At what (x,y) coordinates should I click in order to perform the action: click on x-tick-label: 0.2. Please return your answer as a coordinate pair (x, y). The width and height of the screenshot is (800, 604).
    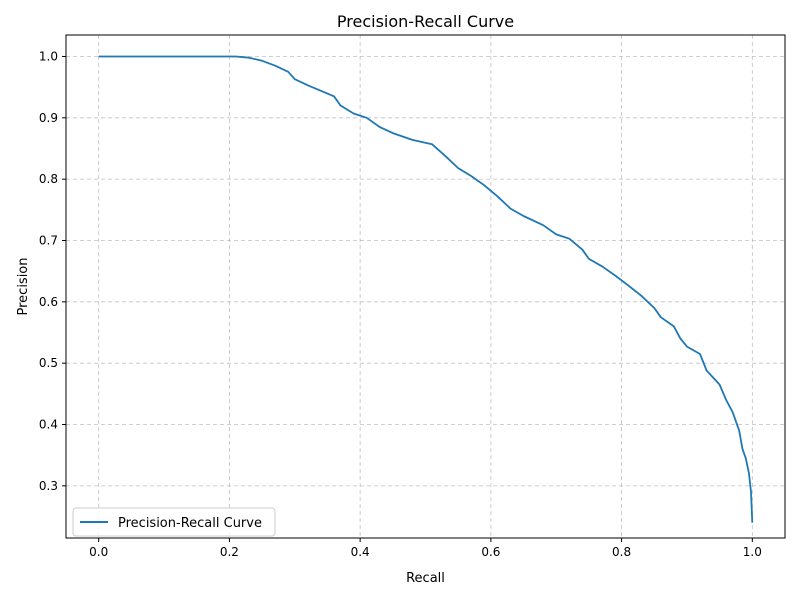
    Looking at the image, I should click on (229, 552).